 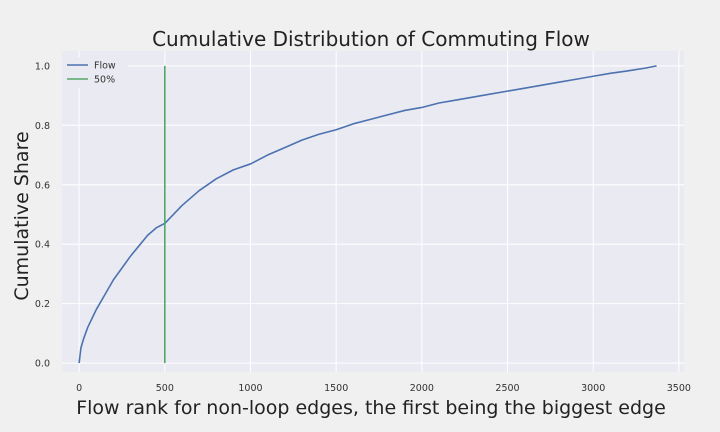 I want to click on y-tick-label: 0.4, so click(x=42, y=245).